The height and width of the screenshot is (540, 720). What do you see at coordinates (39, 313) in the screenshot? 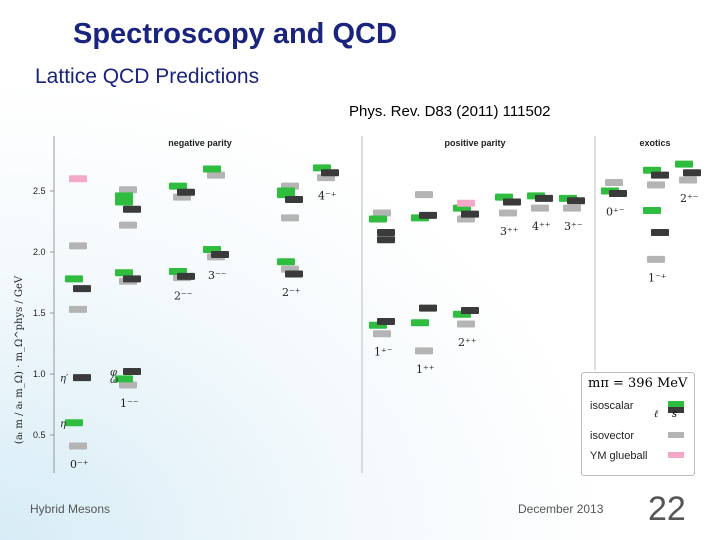
I see `y-tick-label: 1.5` at bounding box center [39, 313].